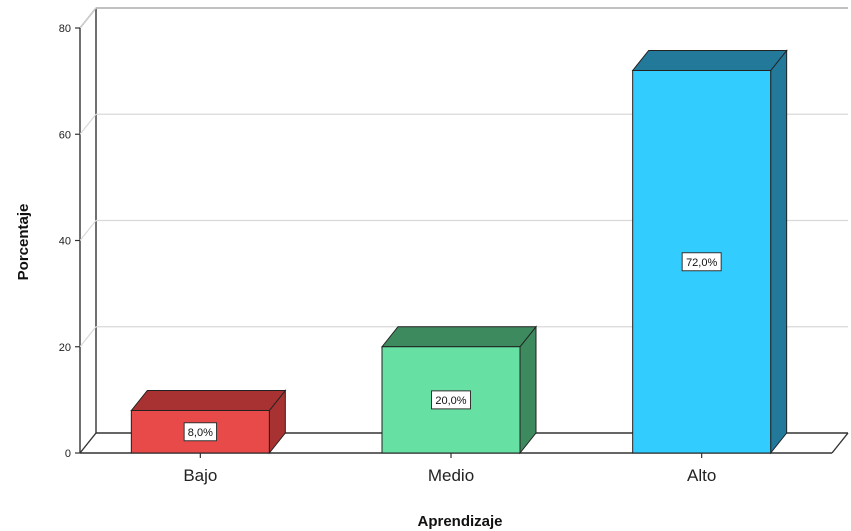 The height and width of the screenshot is (531, 851). I want to click on data-label: 20,0%, so click(450, 401).